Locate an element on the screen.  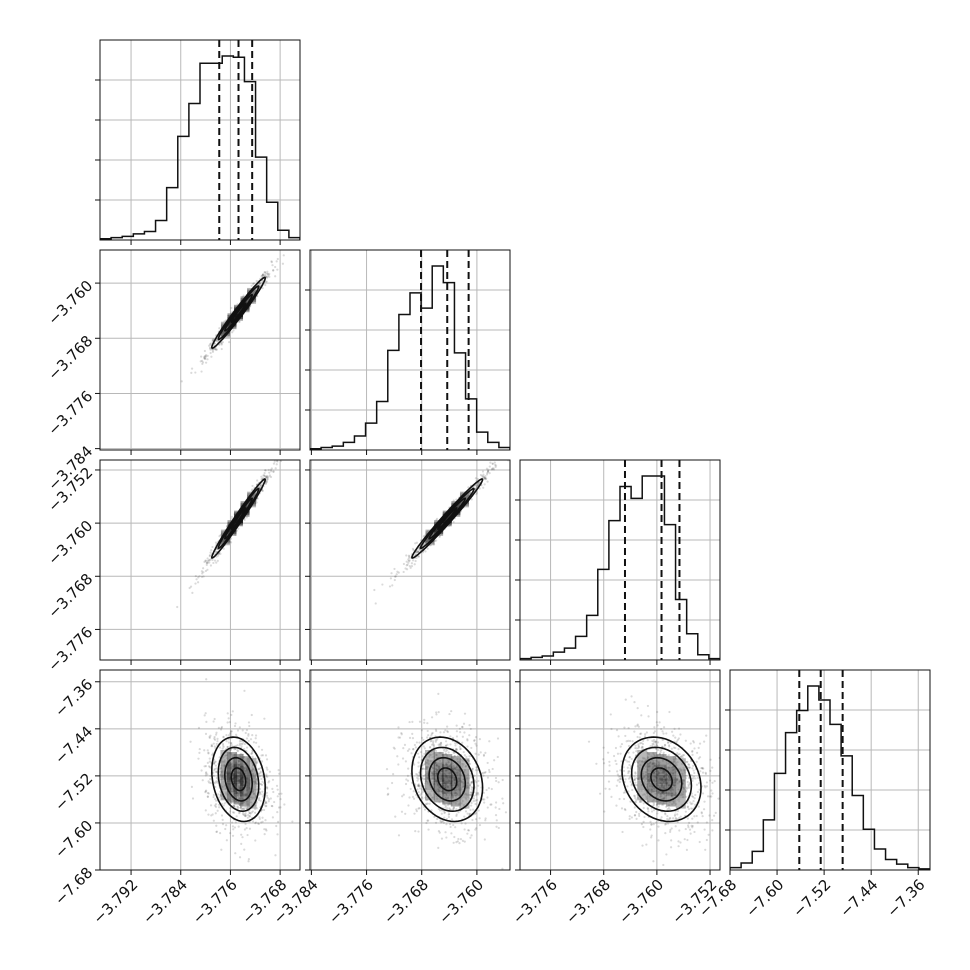
y-tick-label: −3.768 is located at coordinates (70, 596).